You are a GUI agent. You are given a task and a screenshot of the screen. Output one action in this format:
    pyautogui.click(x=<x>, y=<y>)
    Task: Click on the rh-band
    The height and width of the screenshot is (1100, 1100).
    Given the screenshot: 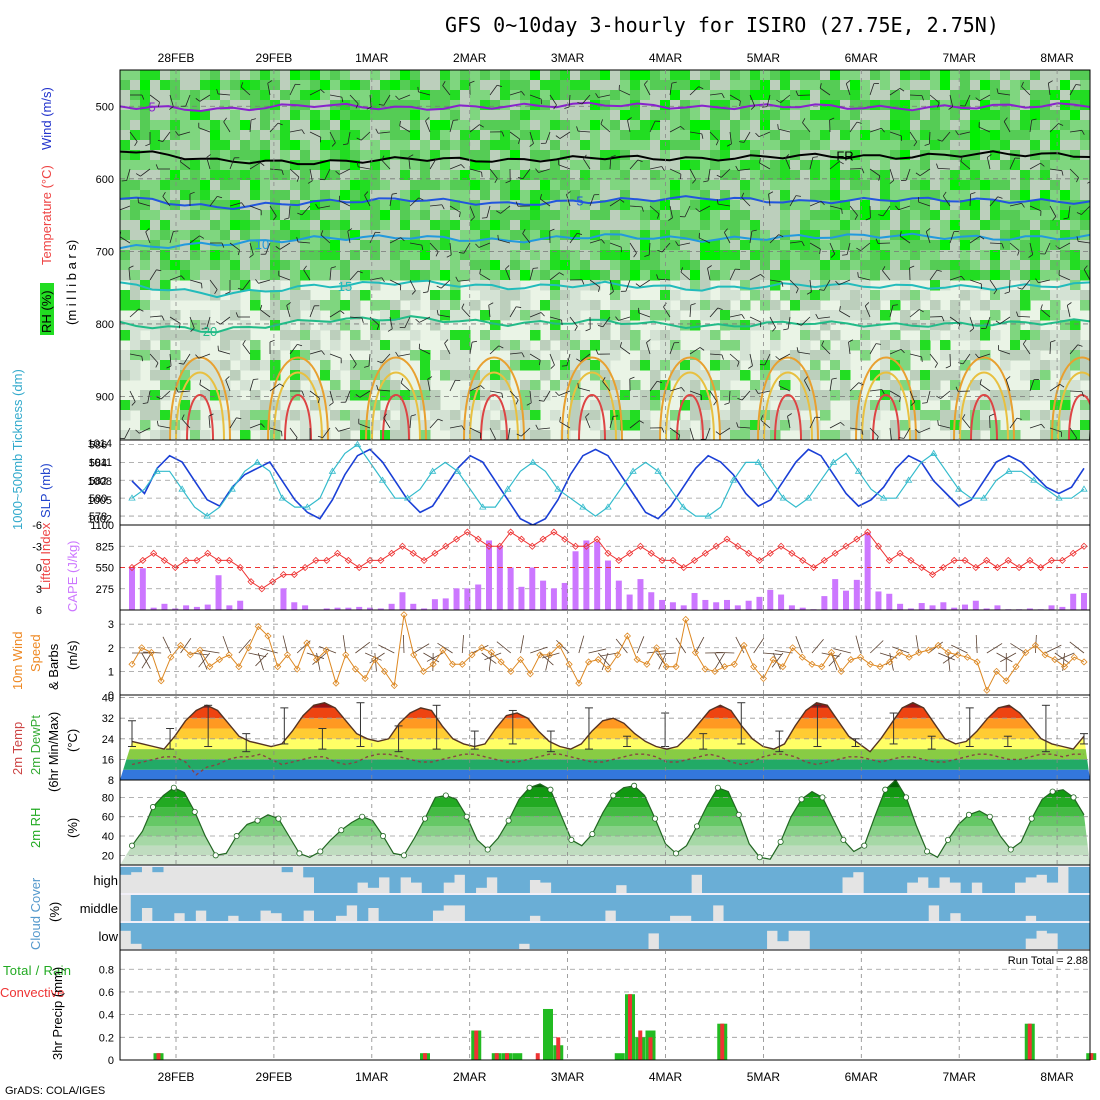 What is the action you would take?
    pyautogui.click(x=605, y=821)
    